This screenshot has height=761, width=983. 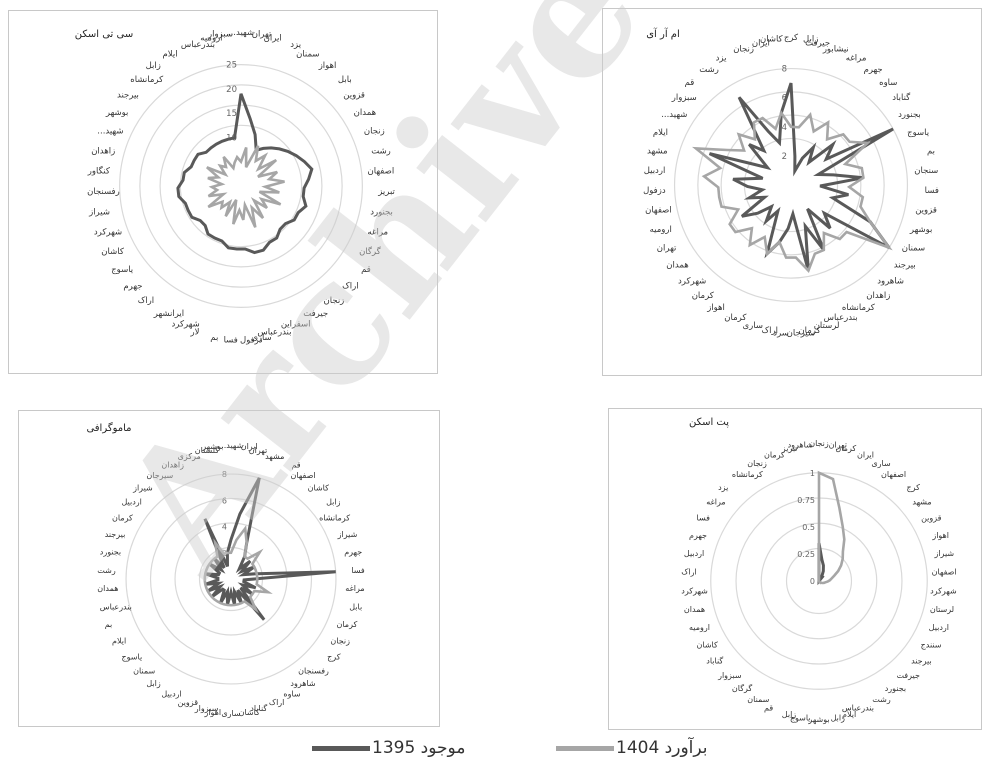 What do you see at coordinates (806, 554) in the screenshot?
I see `radial-tick-label: 0.25` at bounding box center [806, 554].